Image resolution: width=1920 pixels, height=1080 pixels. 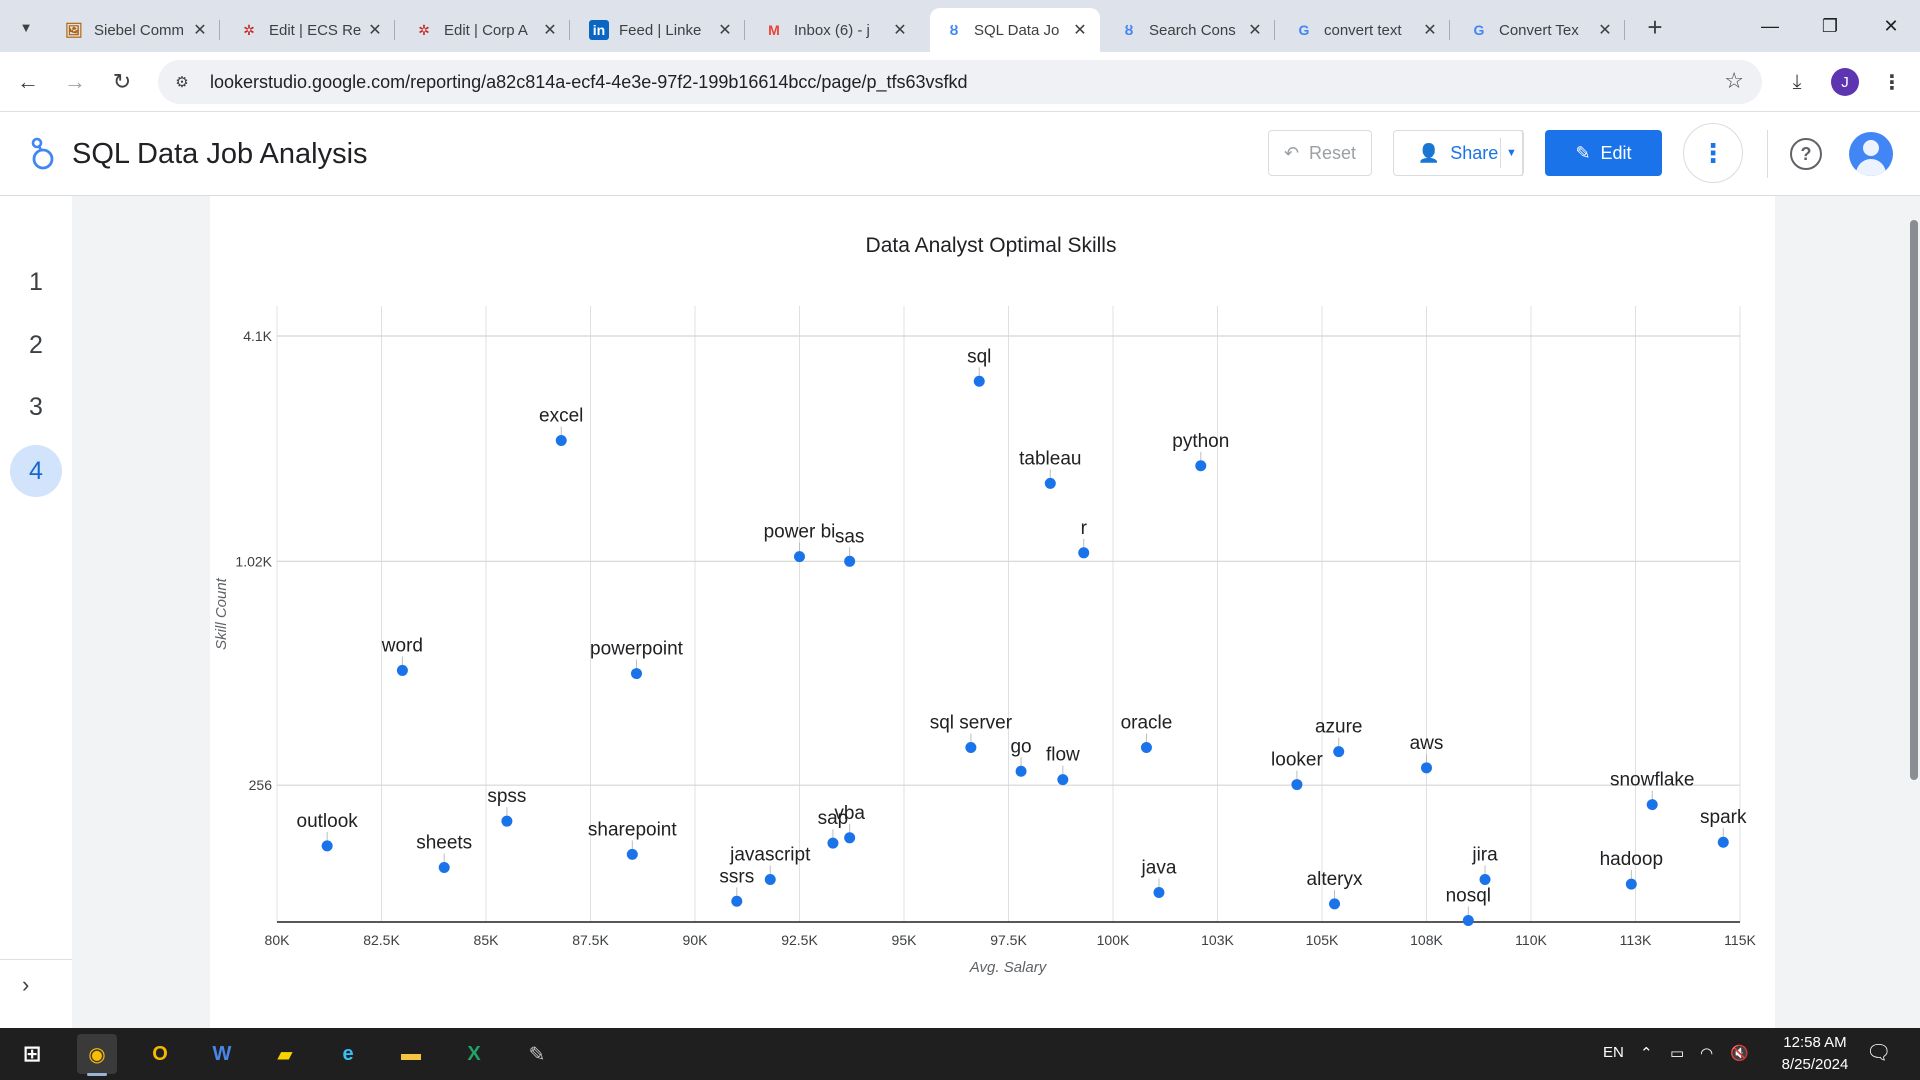 What do you see at coordinates (222, 1053) in the screenshot?
I see `word-icon: W` at bounding box center [222, 1053].